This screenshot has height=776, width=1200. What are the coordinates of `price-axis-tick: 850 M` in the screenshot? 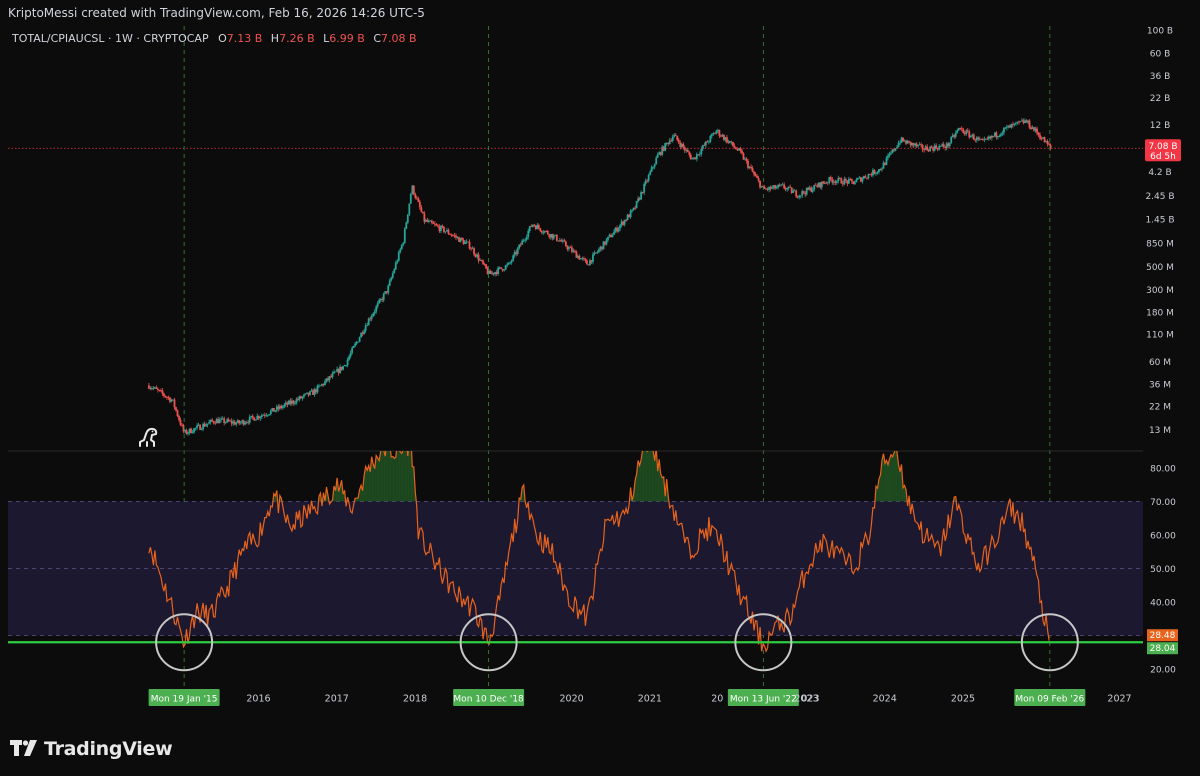 It's located at (1160, 244).